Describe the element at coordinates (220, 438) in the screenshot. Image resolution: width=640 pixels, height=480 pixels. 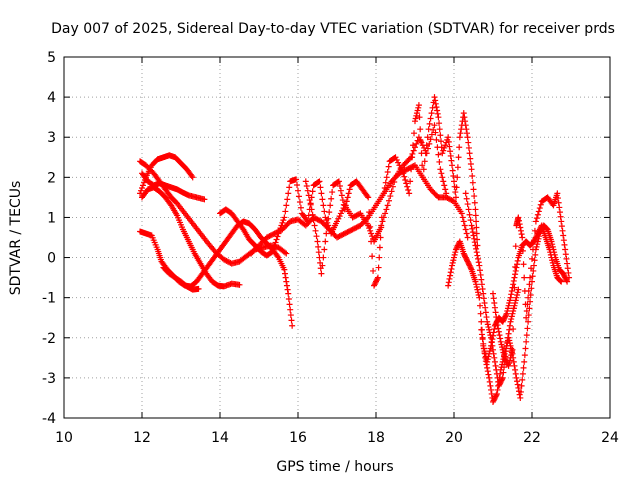
I see `x-tick-label: 14` at that location.